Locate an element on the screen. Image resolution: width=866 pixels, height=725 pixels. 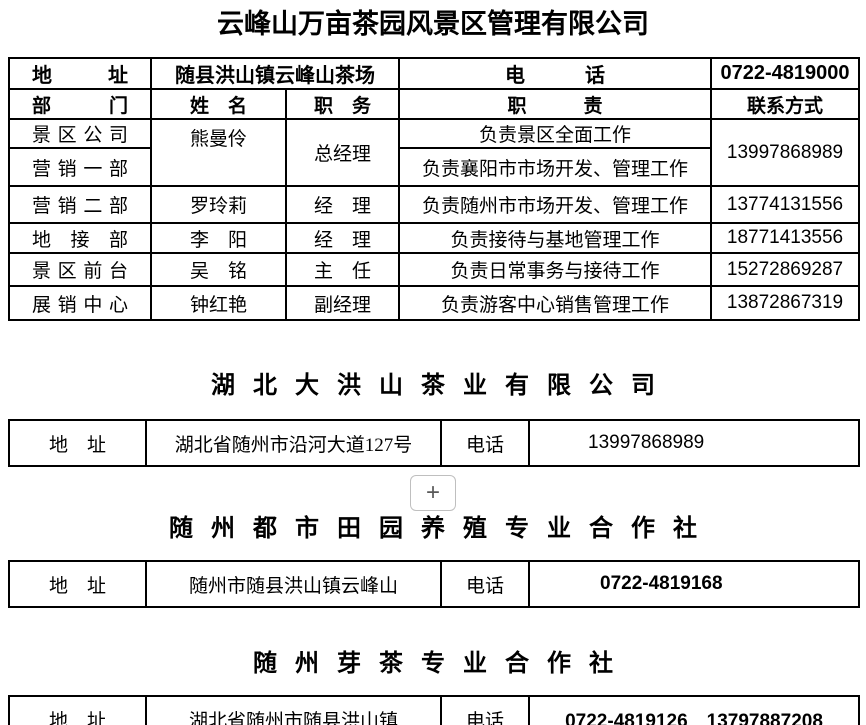
phone-label-cell: 电 话 is located at coordinates (555, 73).